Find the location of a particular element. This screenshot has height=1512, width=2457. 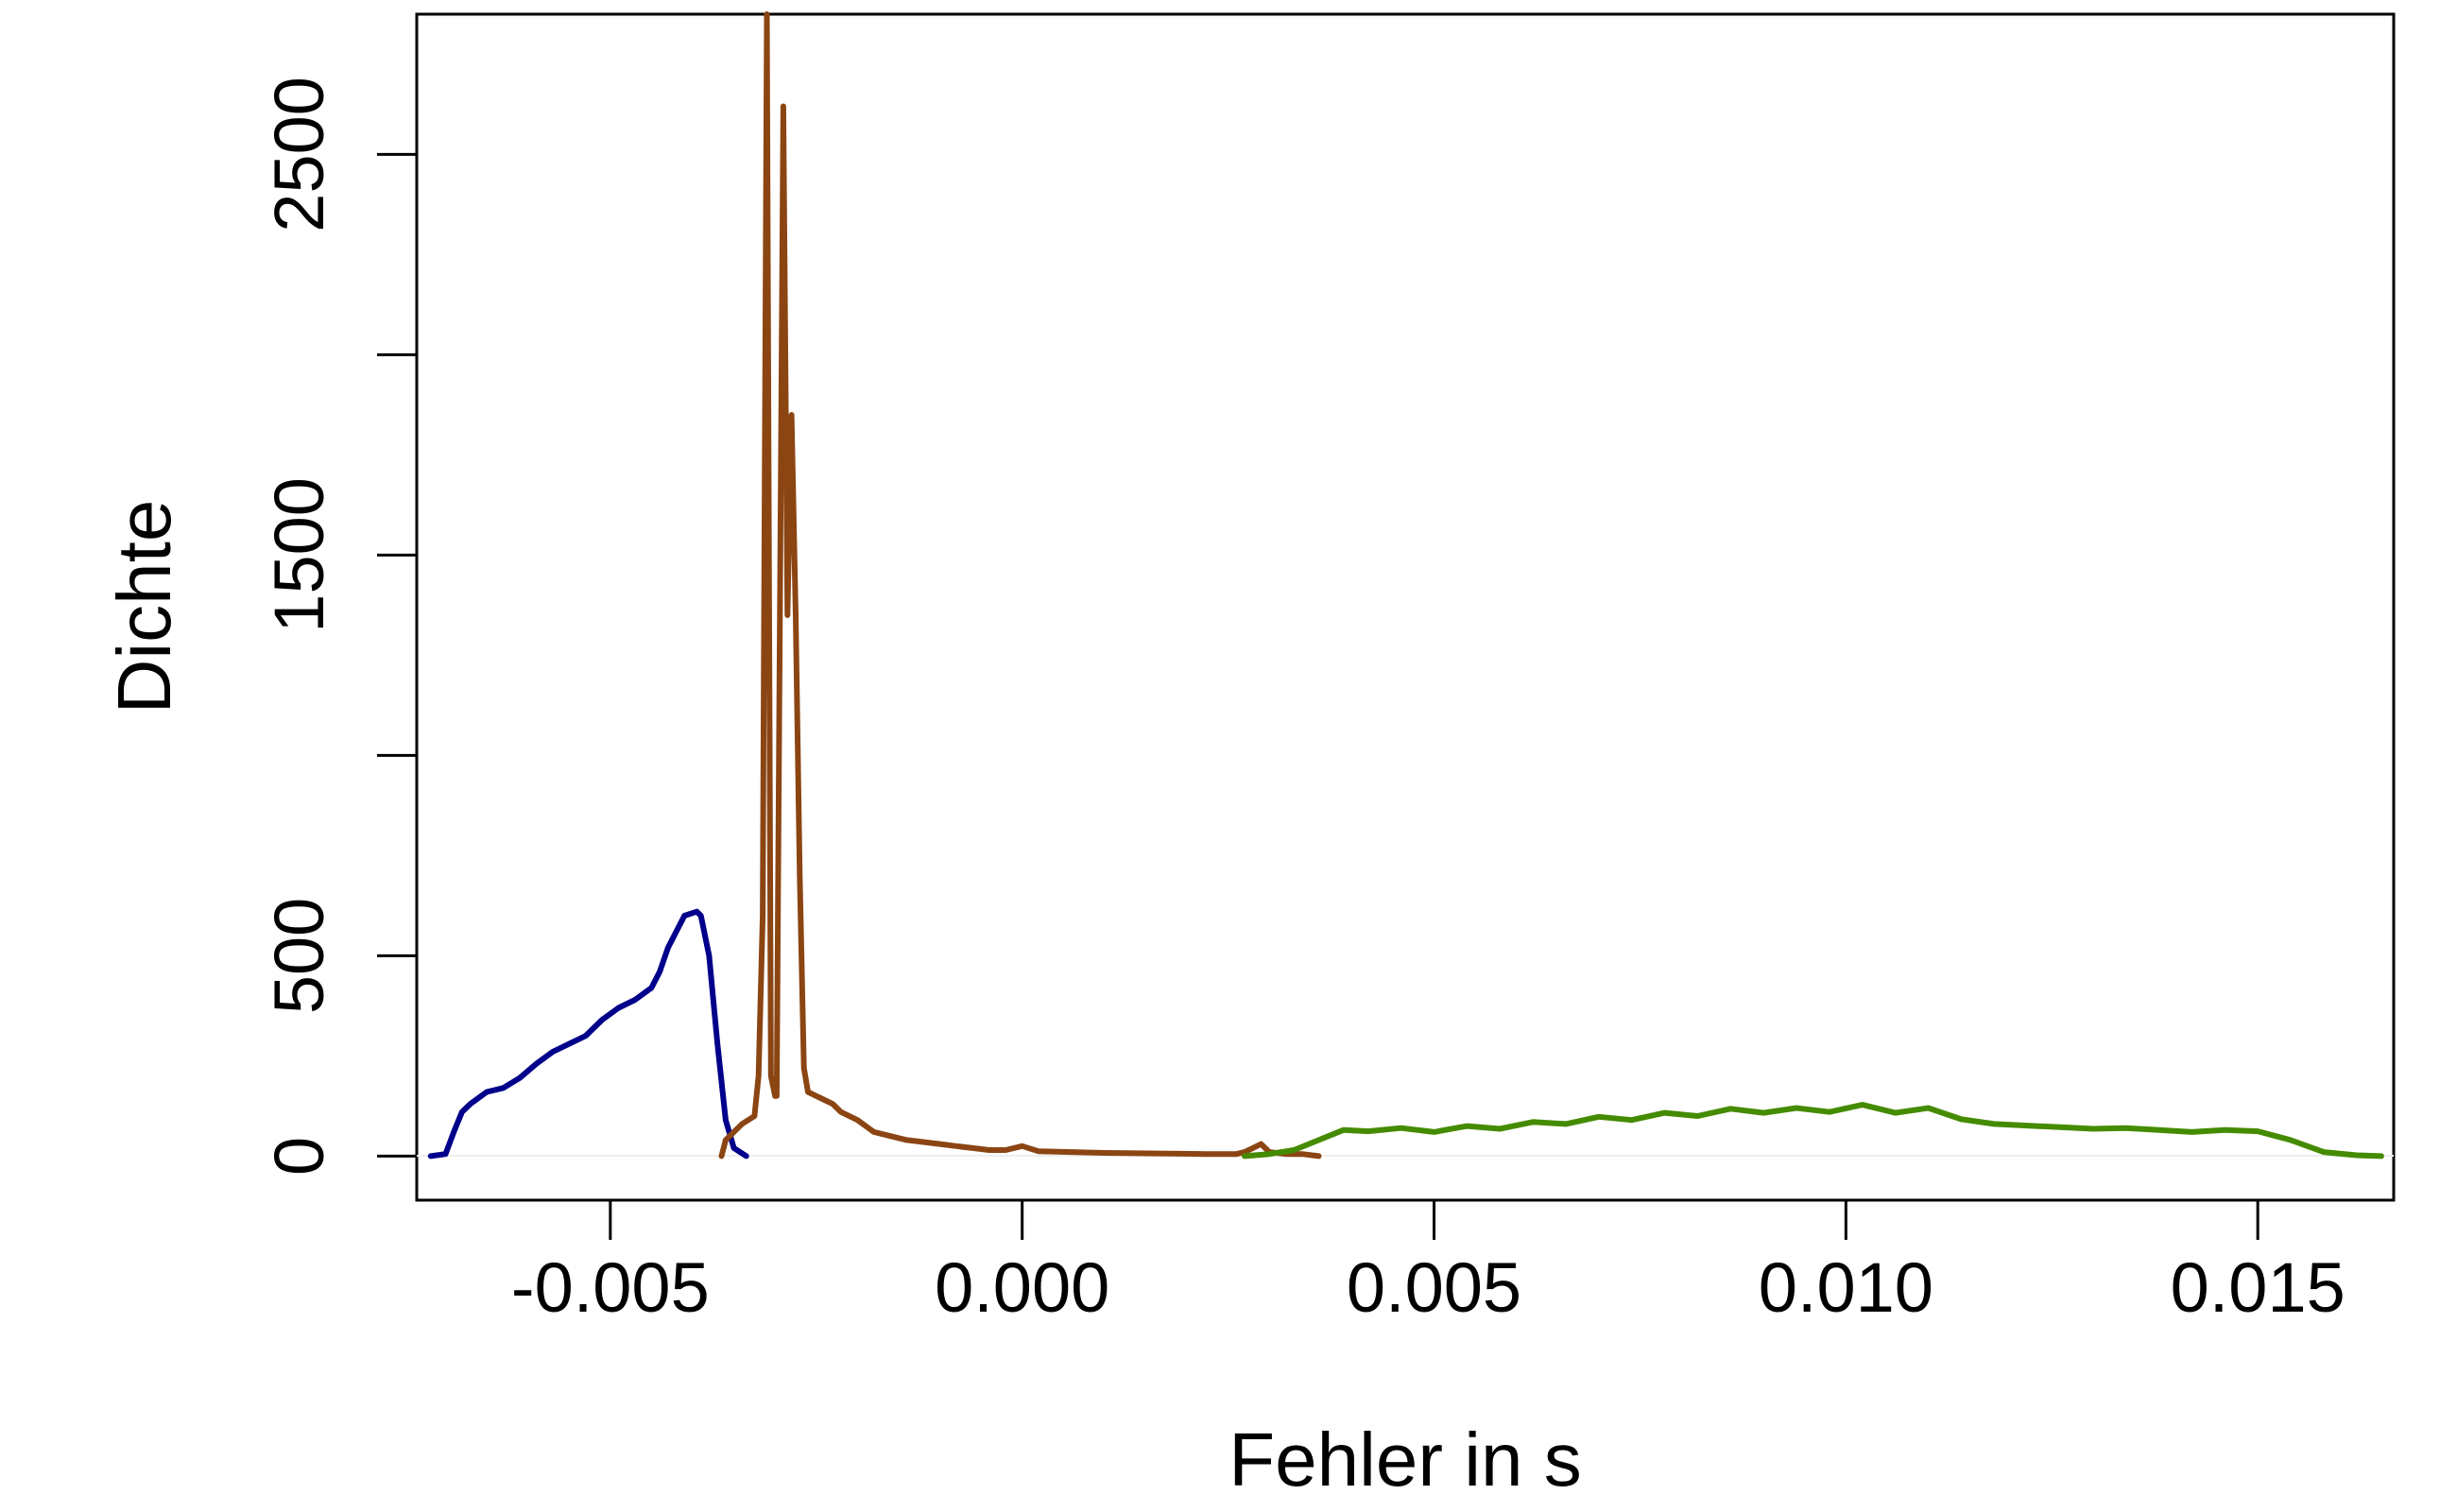

y-axis: 0 500 1500 2500 is located at coordinates (338, 626).